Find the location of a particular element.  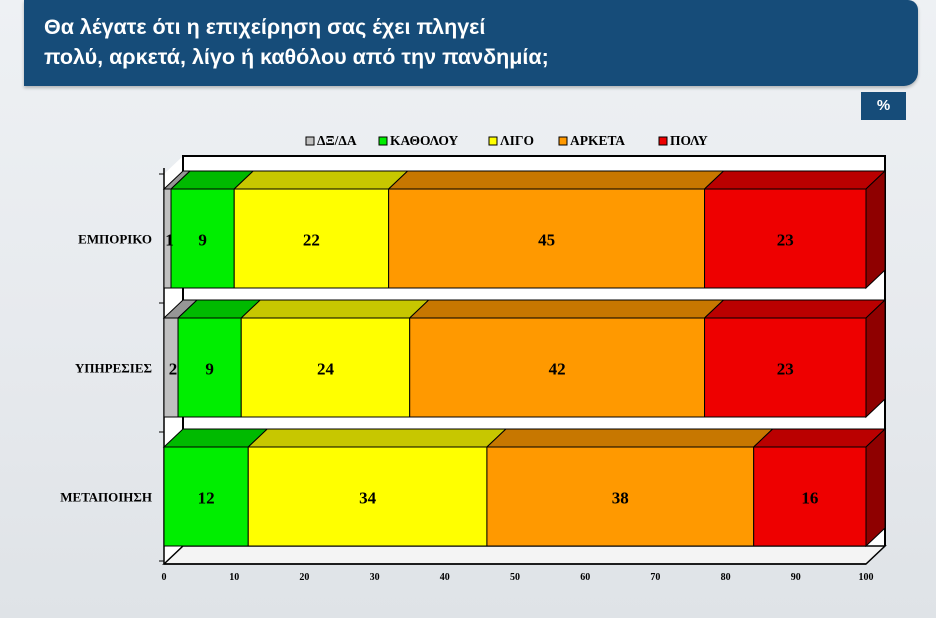

x-tick-label: 30 is located at coordinates (375, 577).